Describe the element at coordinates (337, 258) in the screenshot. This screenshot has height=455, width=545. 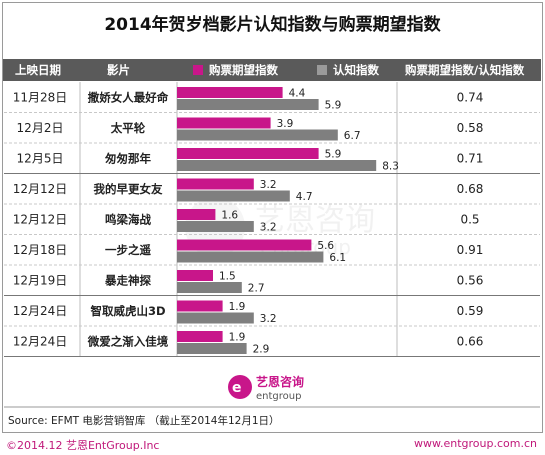
I see `value-label-awareness: 6.1` at that location.